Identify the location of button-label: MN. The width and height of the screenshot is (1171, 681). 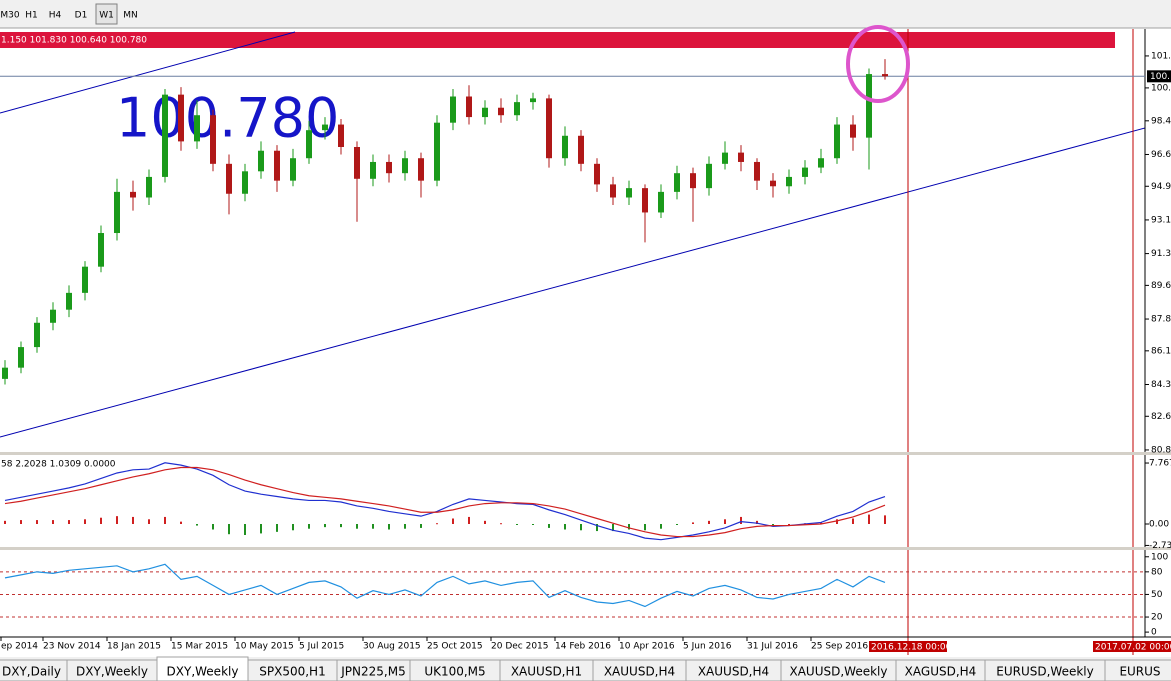
(130, 16).